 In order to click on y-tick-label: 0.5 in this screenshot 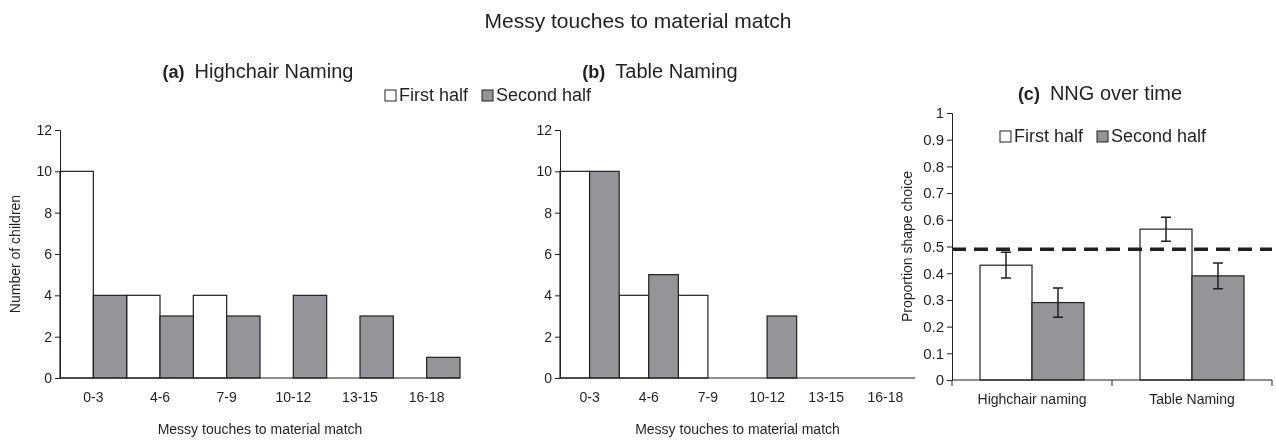, I will do `click(933, 246)`.